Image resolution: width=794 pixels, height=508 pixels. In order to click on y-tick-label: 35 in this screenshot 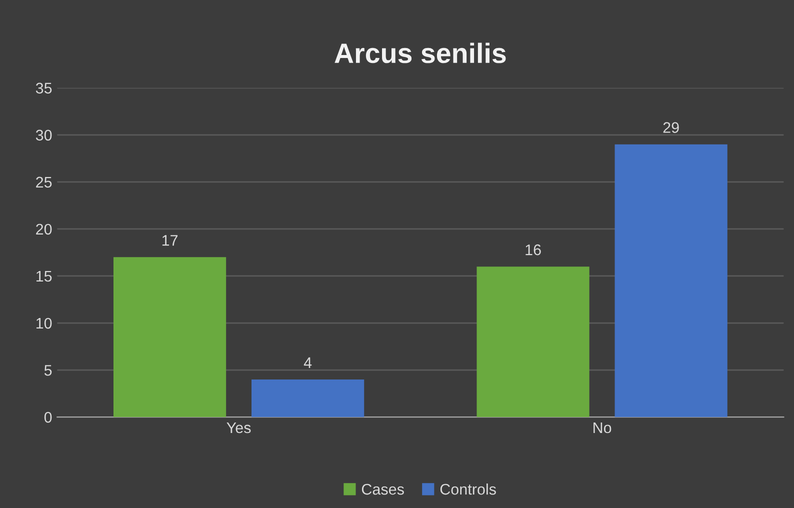, I will do `click(44, 88)`.